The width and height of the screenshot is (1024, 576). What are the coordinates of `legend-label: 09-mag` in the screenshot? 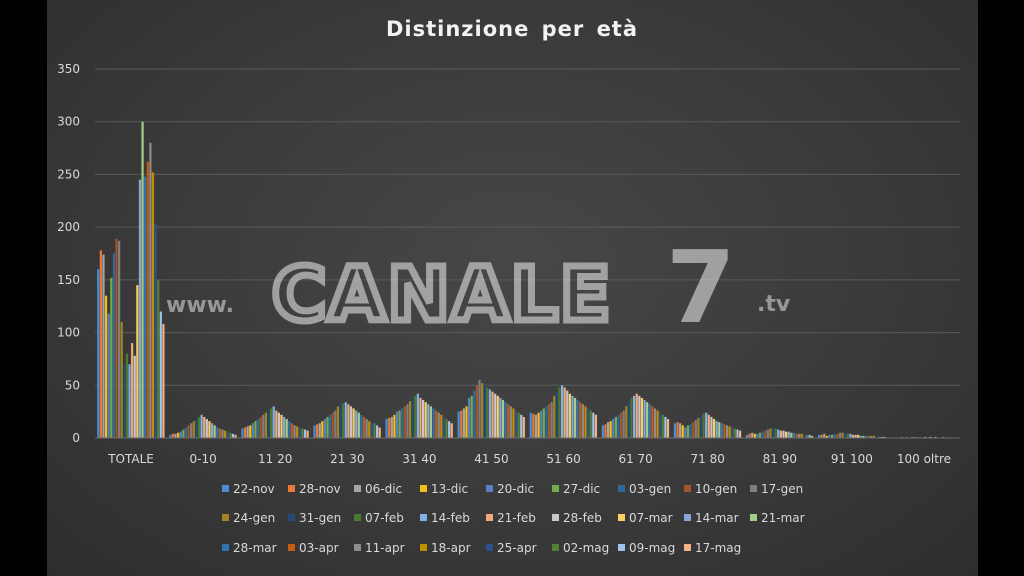 It's located at (652, 548).